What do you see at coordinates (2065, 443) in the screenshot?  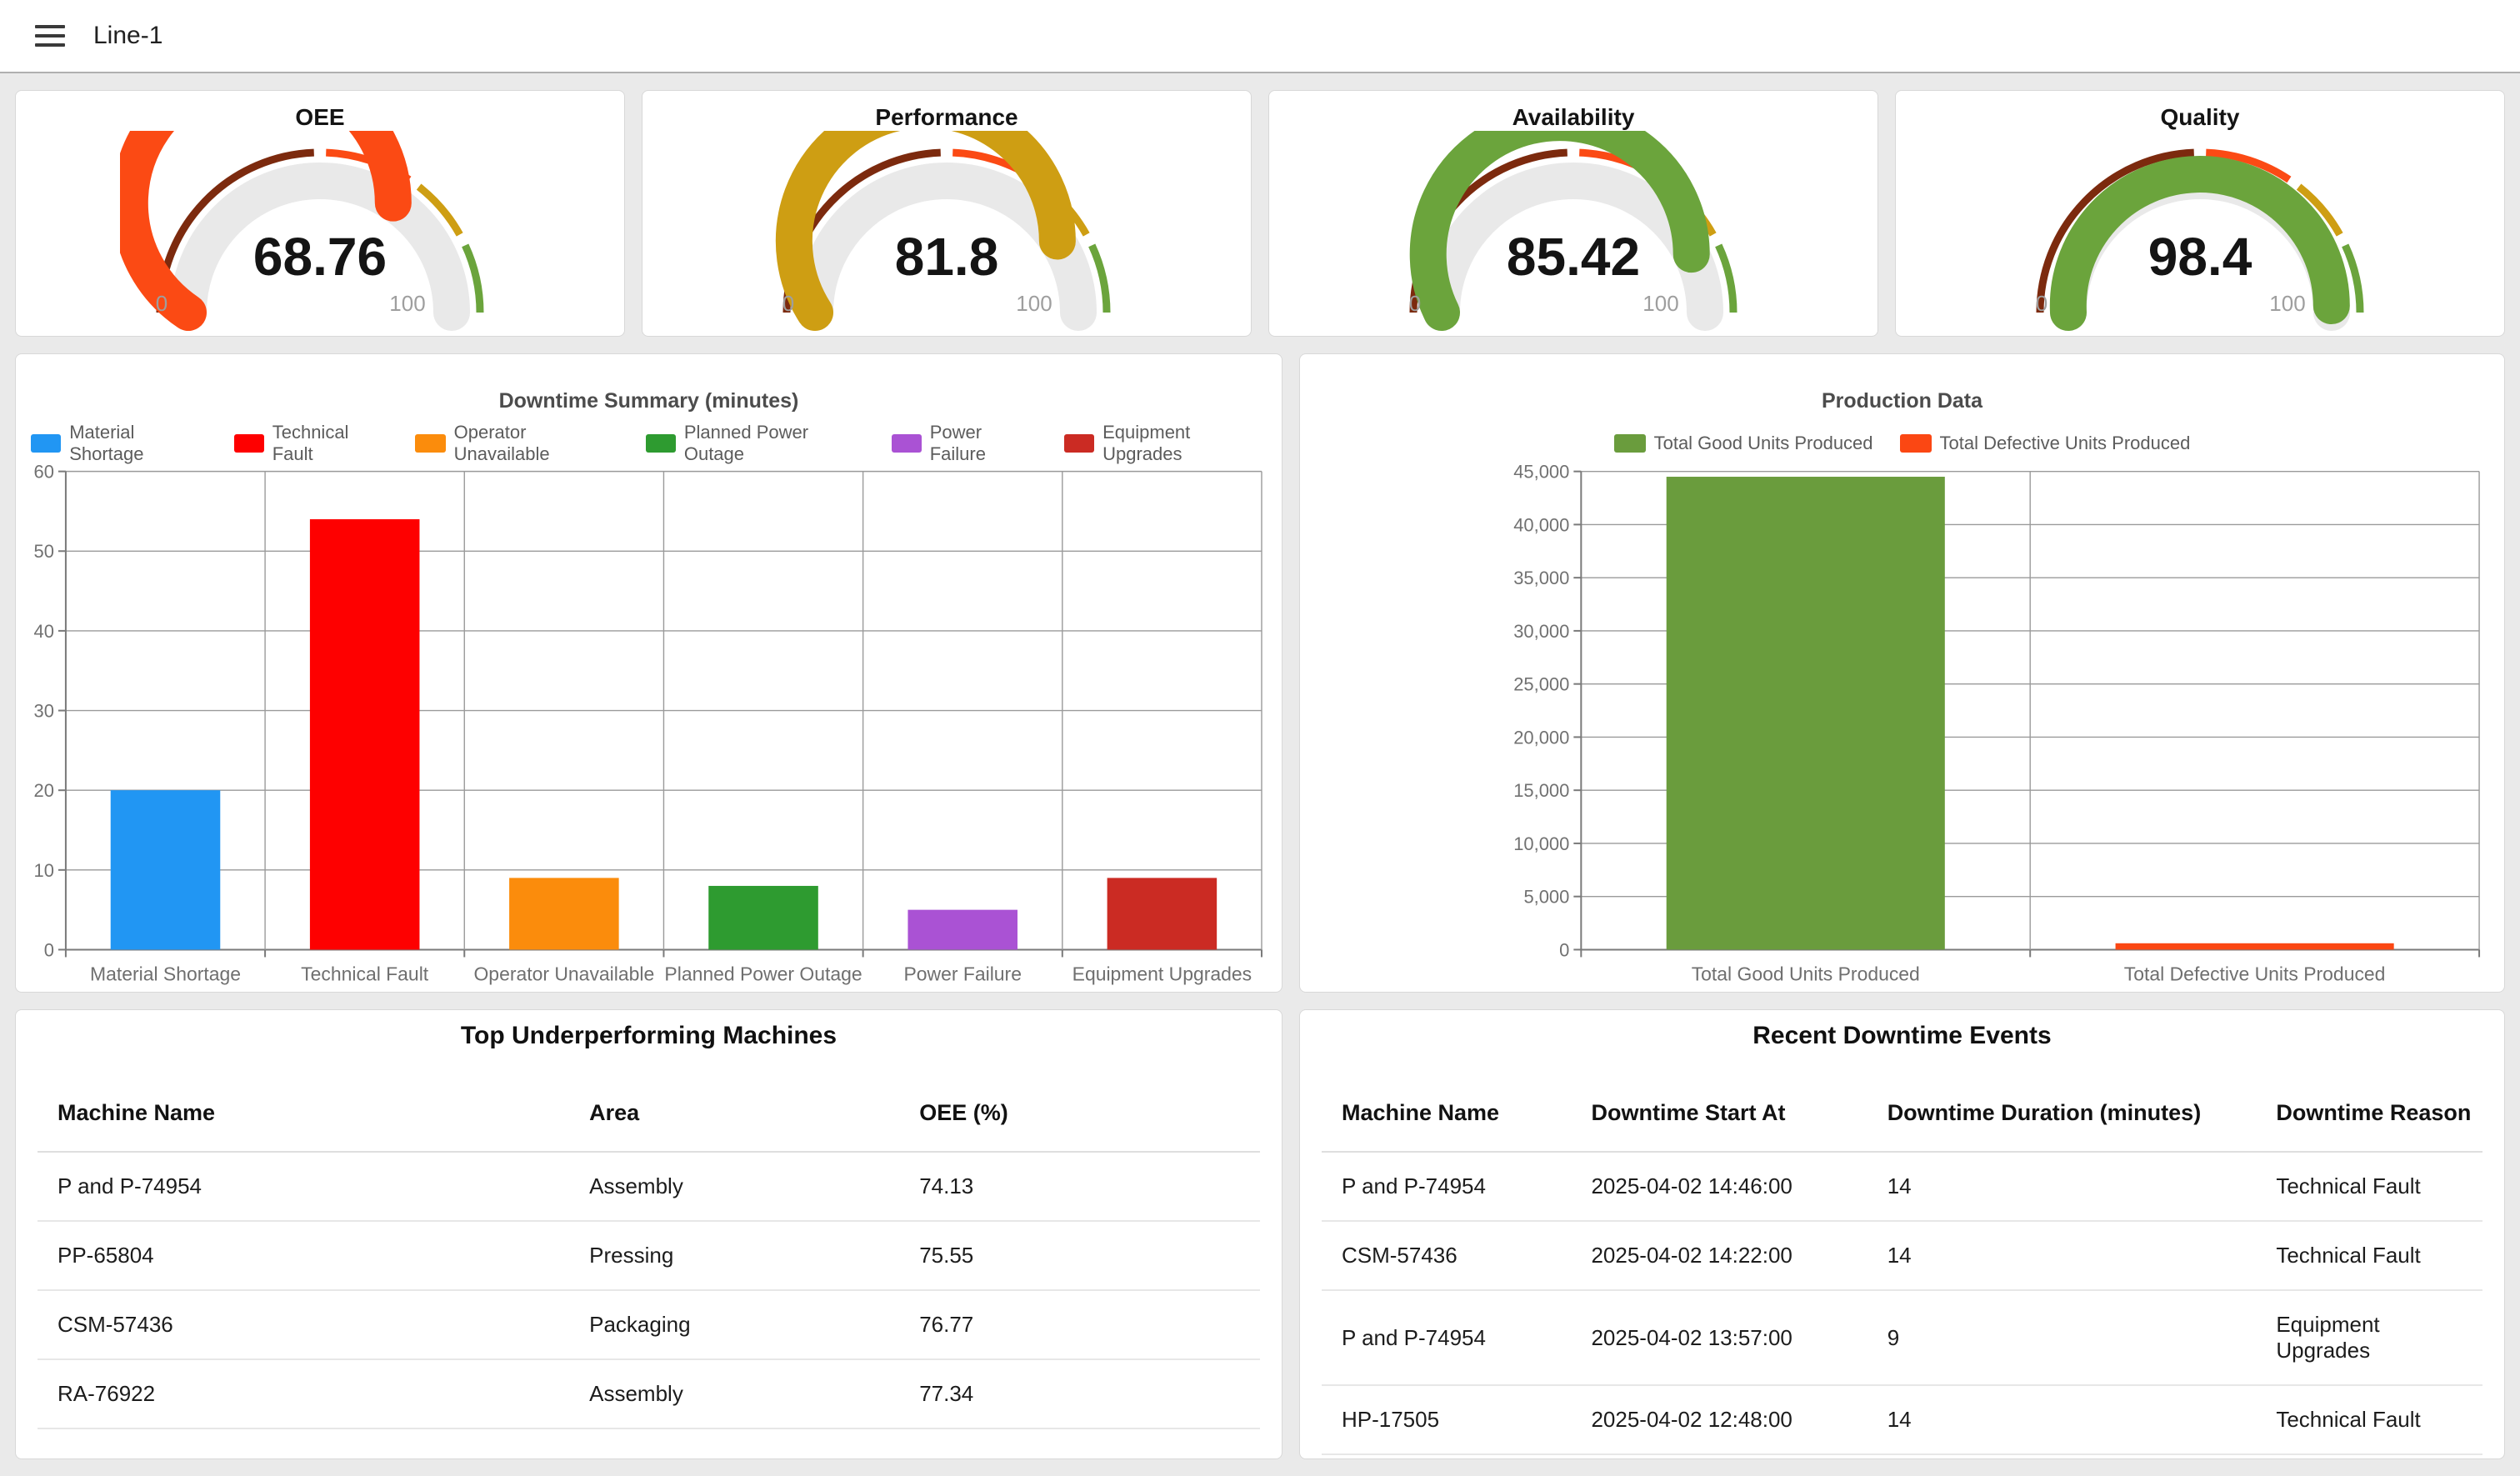 I see `legend-label: Total Defective Units Produced` at bounding box center [2065, 443].